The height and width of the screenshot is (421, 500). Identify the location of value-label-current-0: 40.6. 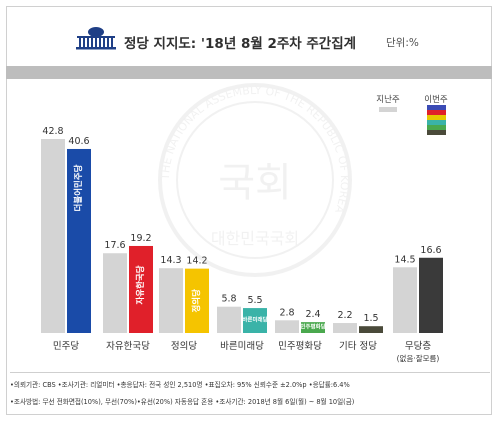
(78, 141).